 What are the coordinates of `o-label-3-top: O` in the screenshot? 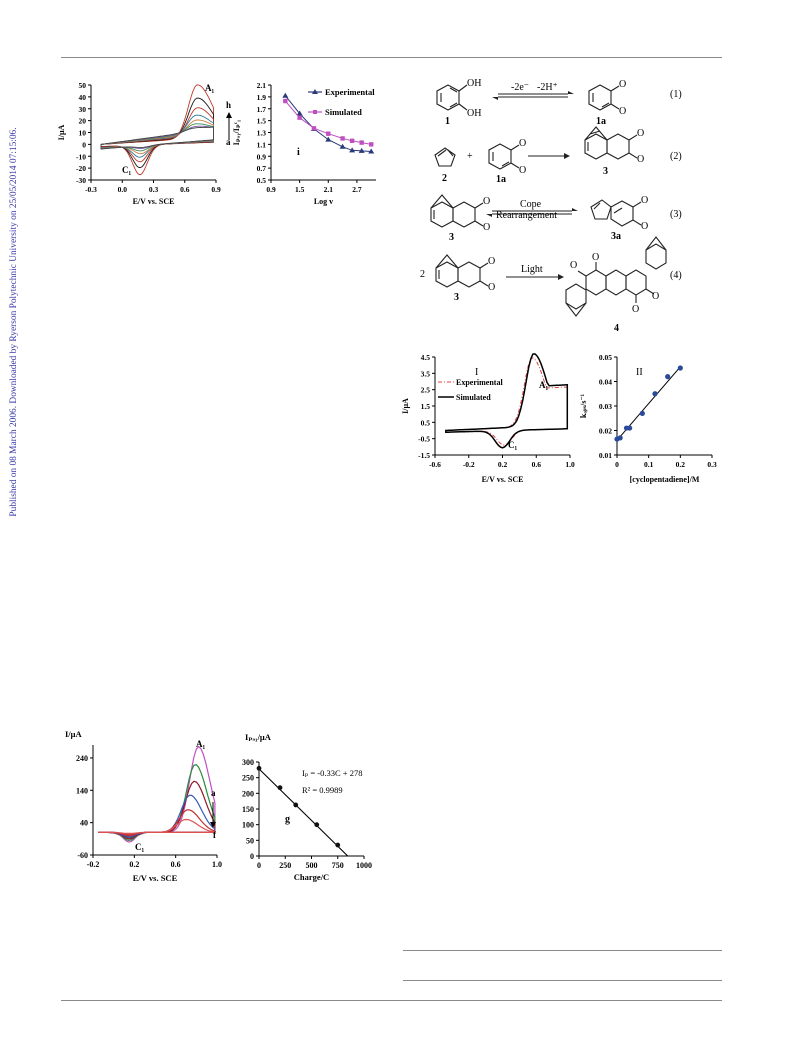 It's located at (640, 133).